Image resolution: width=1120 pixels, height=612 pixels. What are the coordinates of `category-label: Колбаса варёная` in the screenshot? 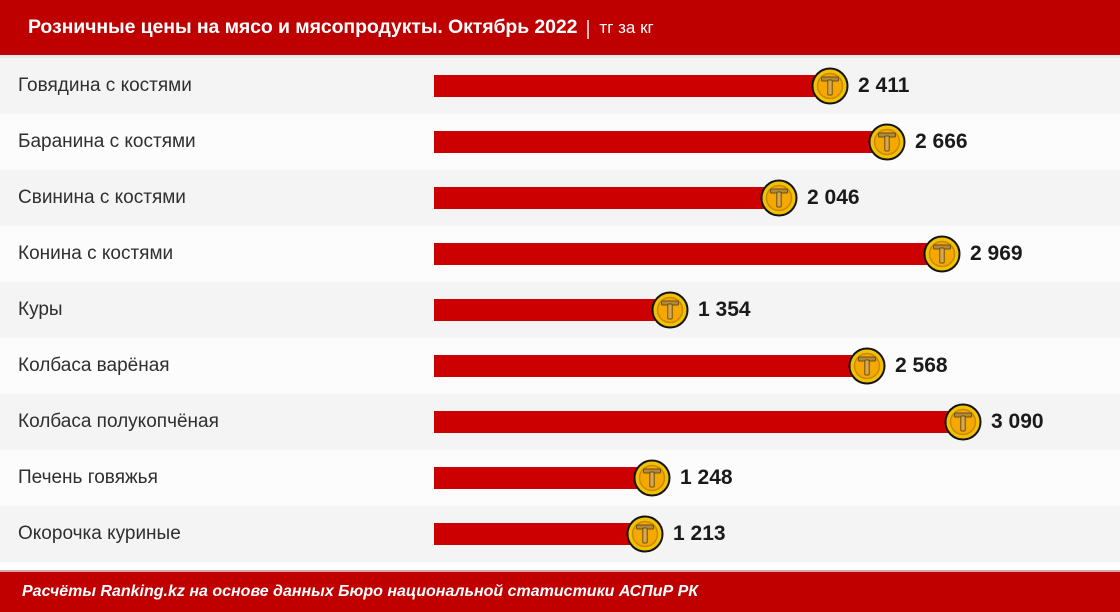 It's located at (94, 365).